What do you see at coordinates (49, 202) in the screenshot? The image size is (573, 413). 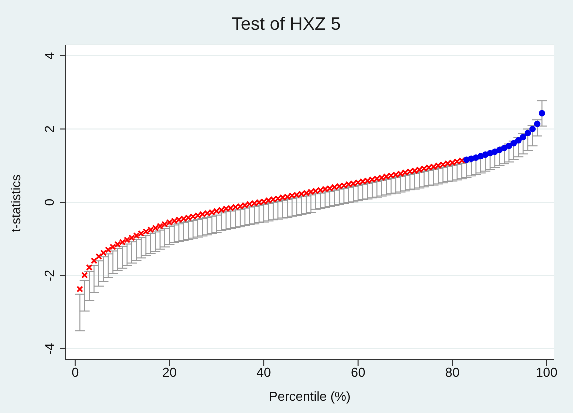 I see `y-tick-label: 0` at bounding box center [49, 202].